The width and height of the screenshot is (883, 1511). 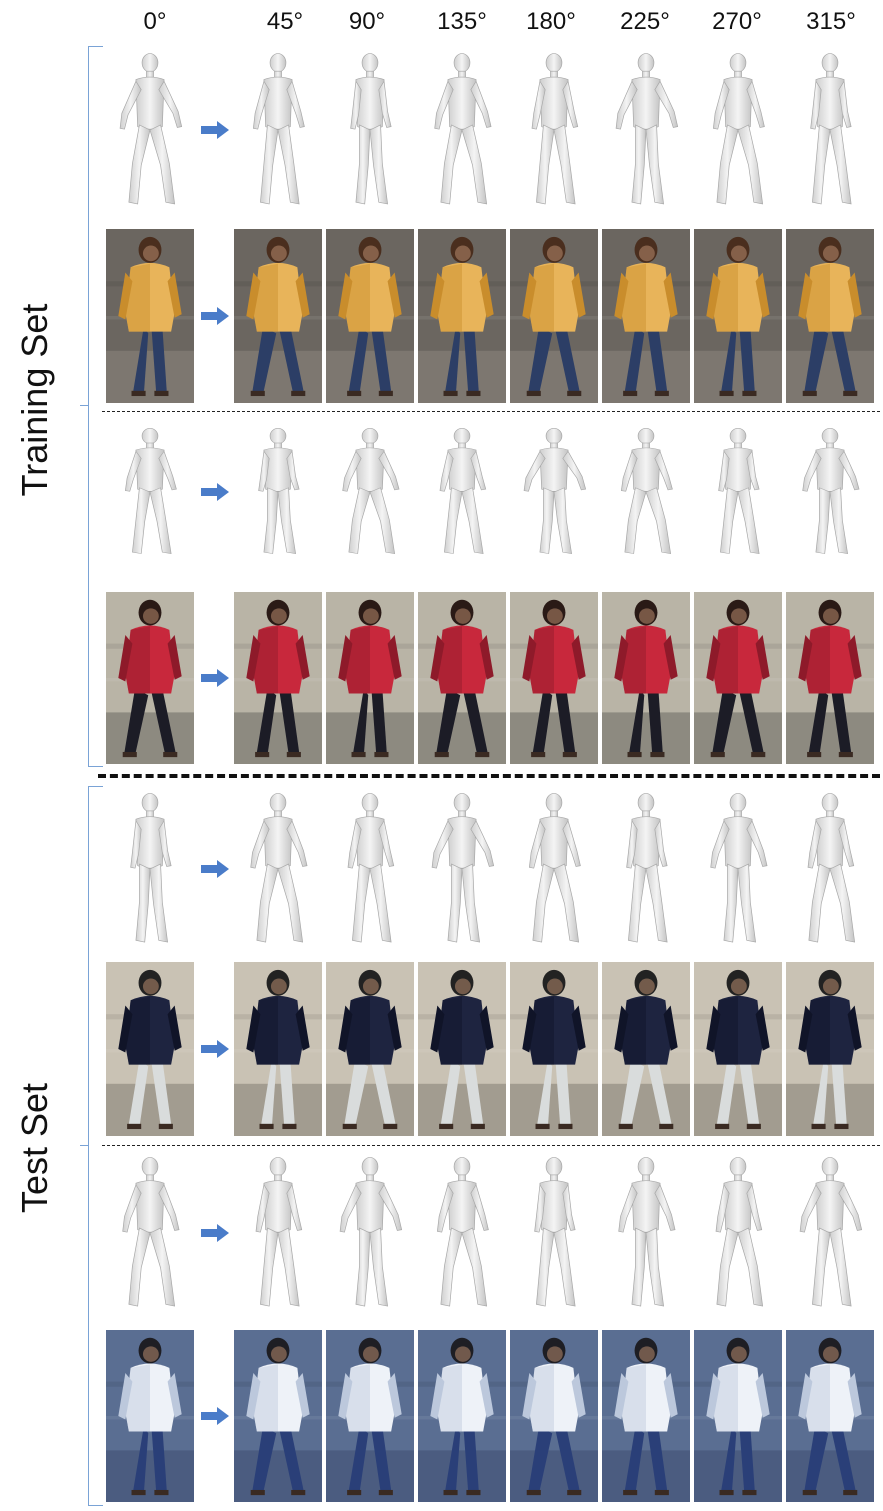 I want to click on angle-label-180: 180°, so click(x=551, y=21).